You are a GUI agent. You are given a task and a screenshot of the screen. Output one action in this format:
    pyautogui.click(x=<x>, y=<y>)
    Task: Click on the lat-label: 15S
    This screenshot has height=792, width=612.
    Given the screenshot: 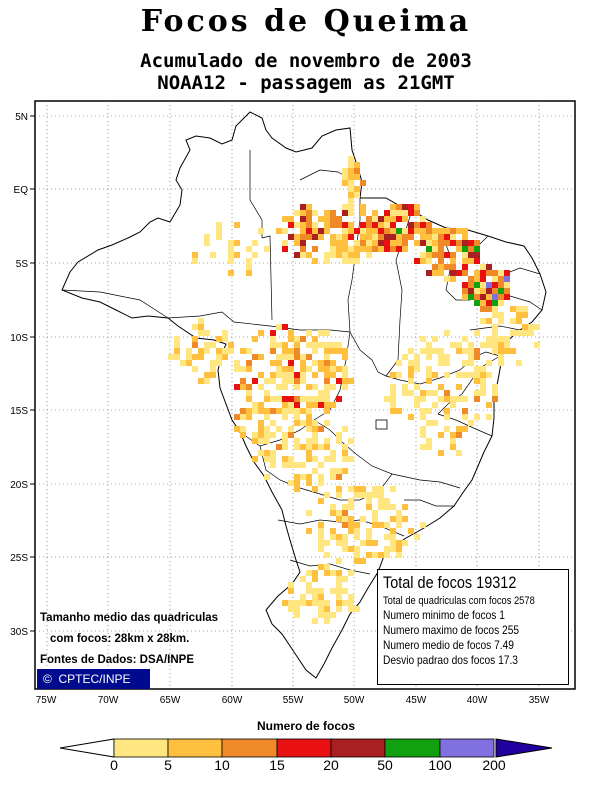 What is the action you would take?
    pyautogui.click(x=19, y=411)
    